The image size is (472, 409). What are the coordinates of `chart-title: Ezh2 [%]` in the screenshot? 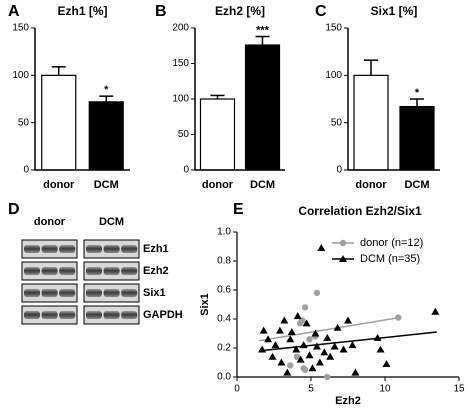 It's located at (240, 11).